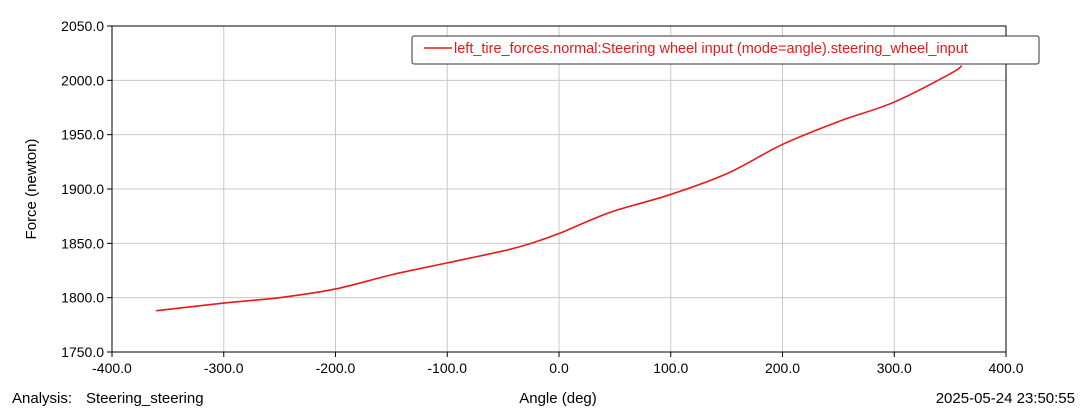 Image resolution: width=1080 pixels, height=411 pixels. I want to click on y-tick-label: 1850.0, so click(82, 243).